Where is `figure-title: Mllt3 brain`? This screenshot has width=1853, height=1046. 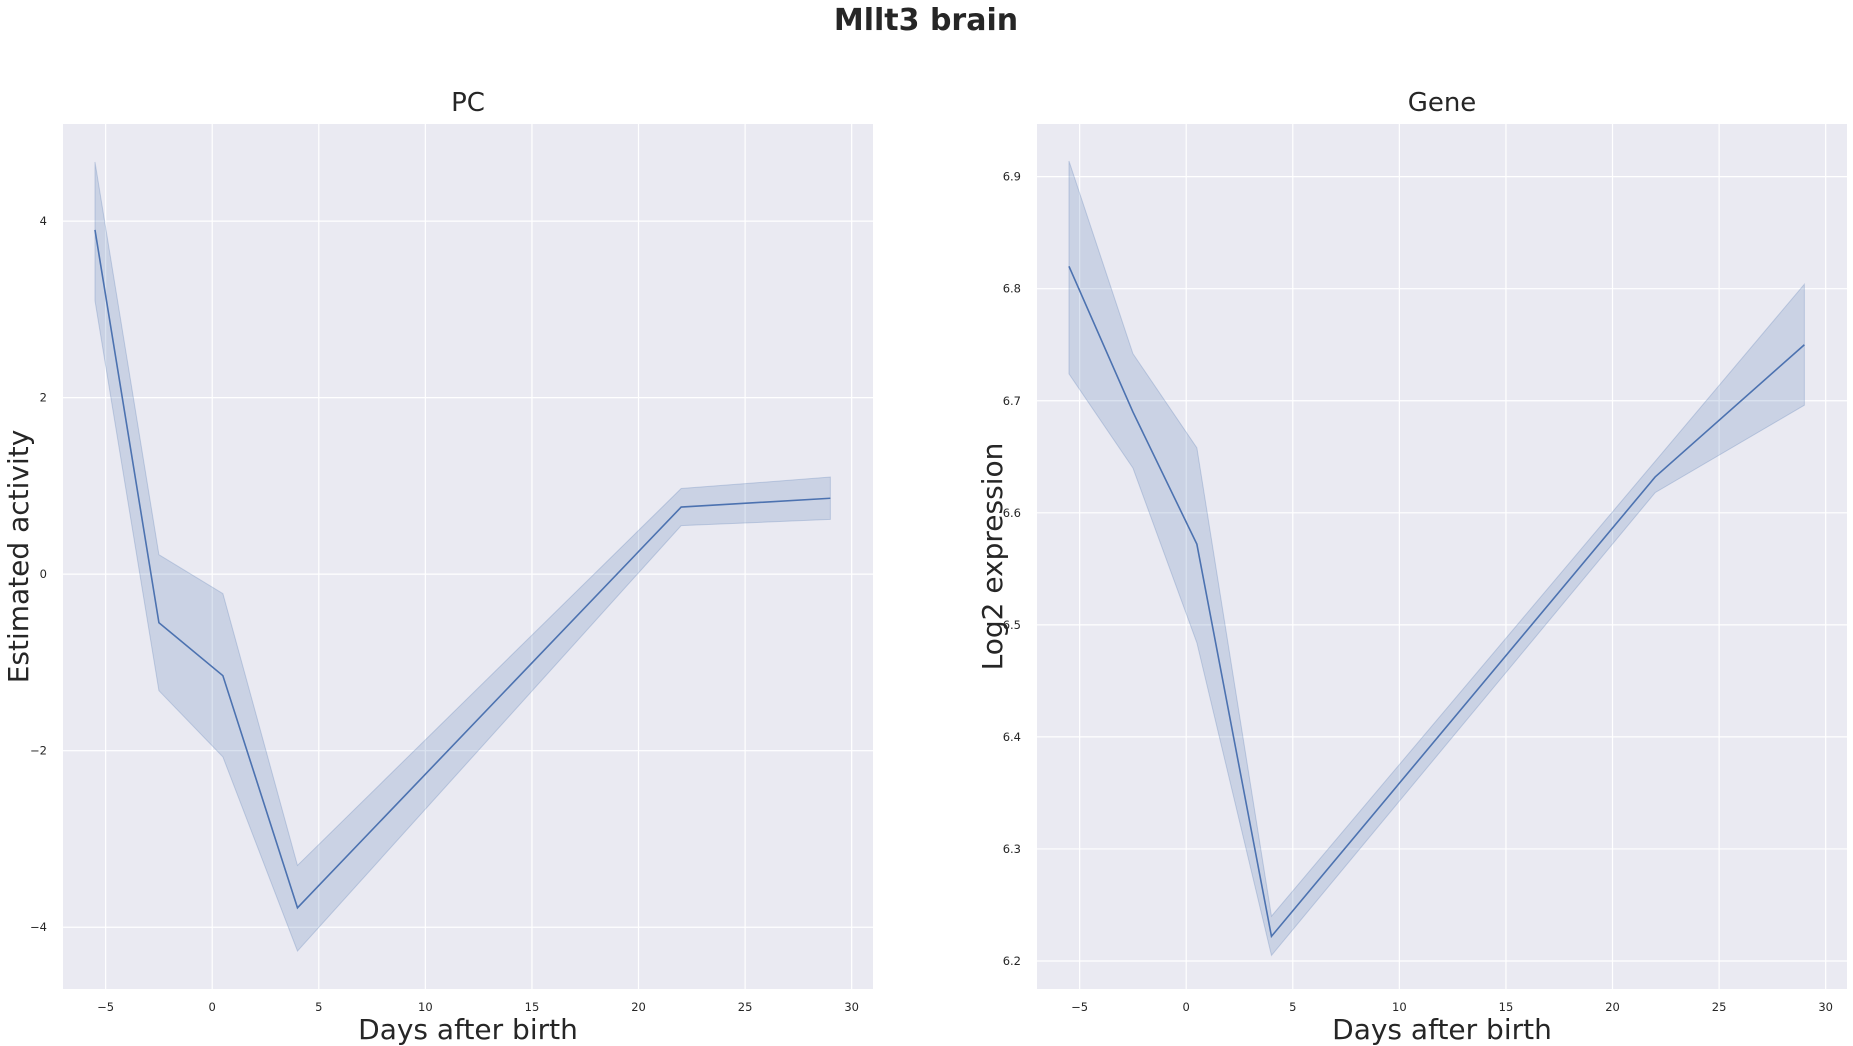
figure-title: Mllt3 brain is located at coordinates (926, 20).